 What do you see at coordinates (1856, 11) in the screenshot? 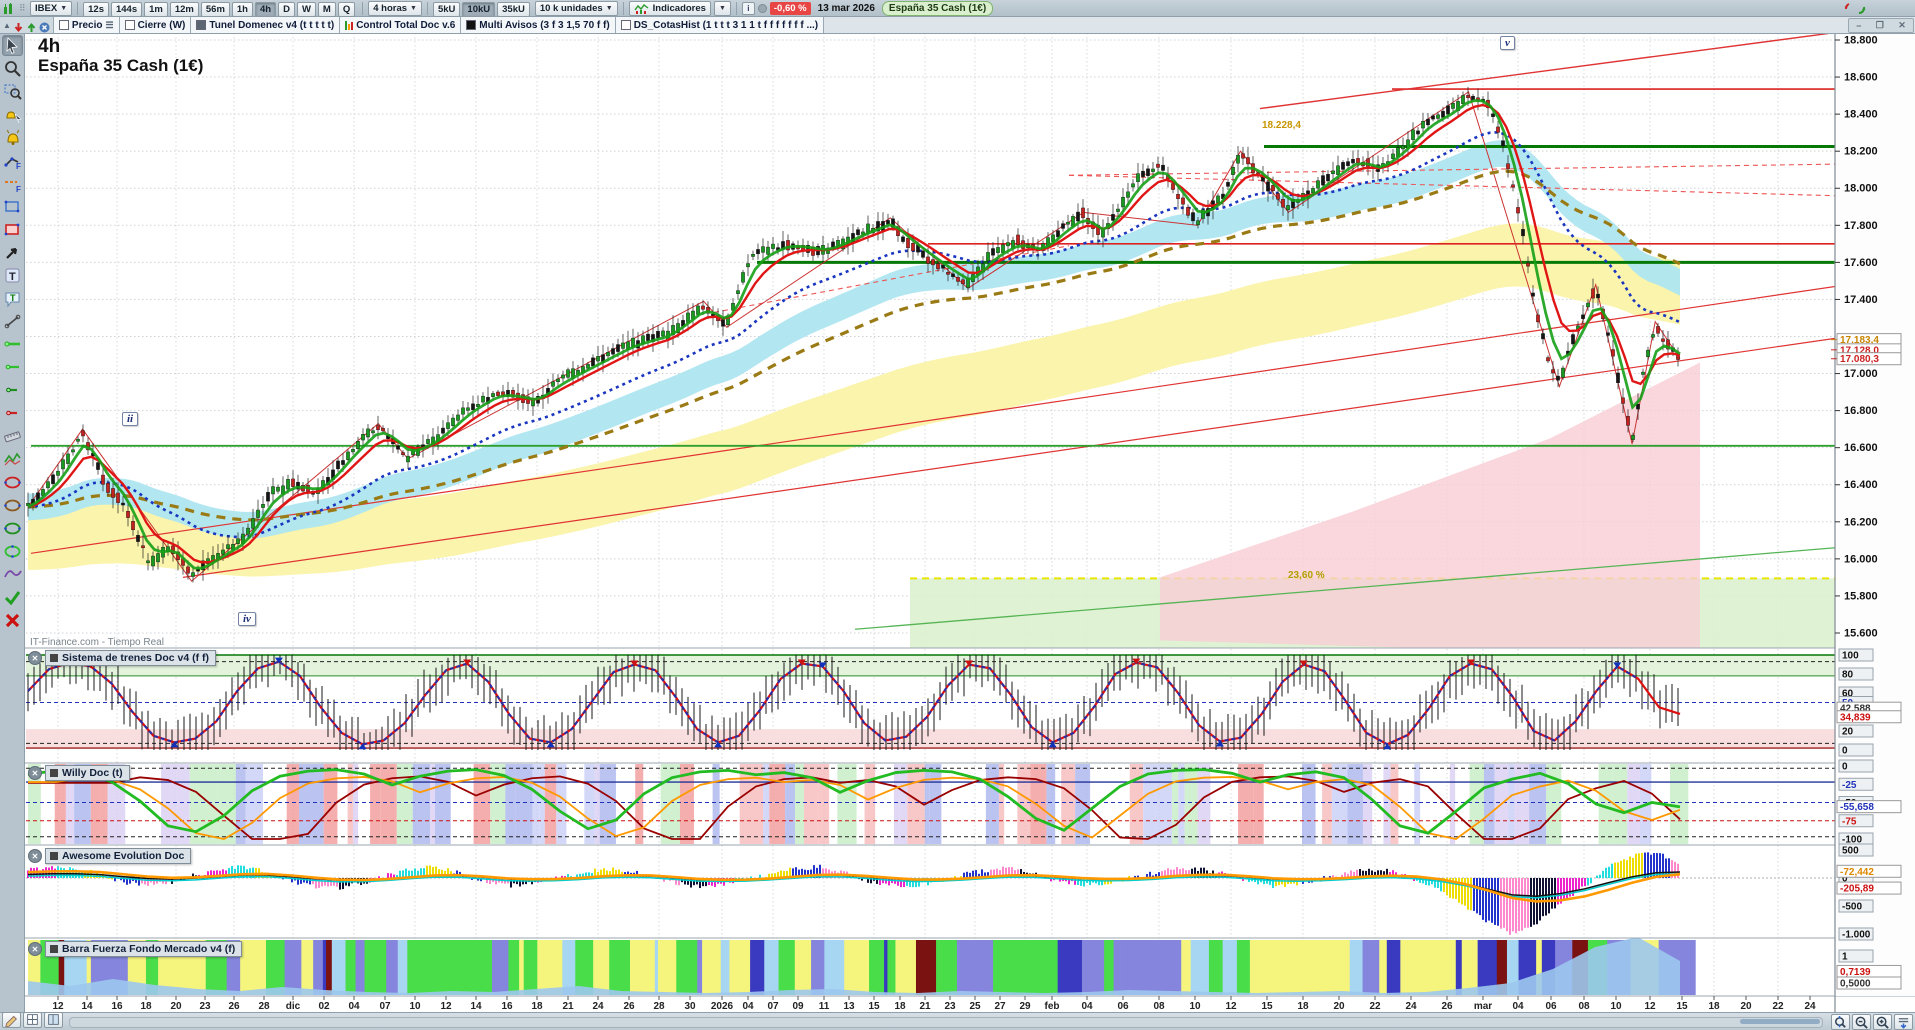
I see `refresh-icon` at bounding box center [1856, 11].